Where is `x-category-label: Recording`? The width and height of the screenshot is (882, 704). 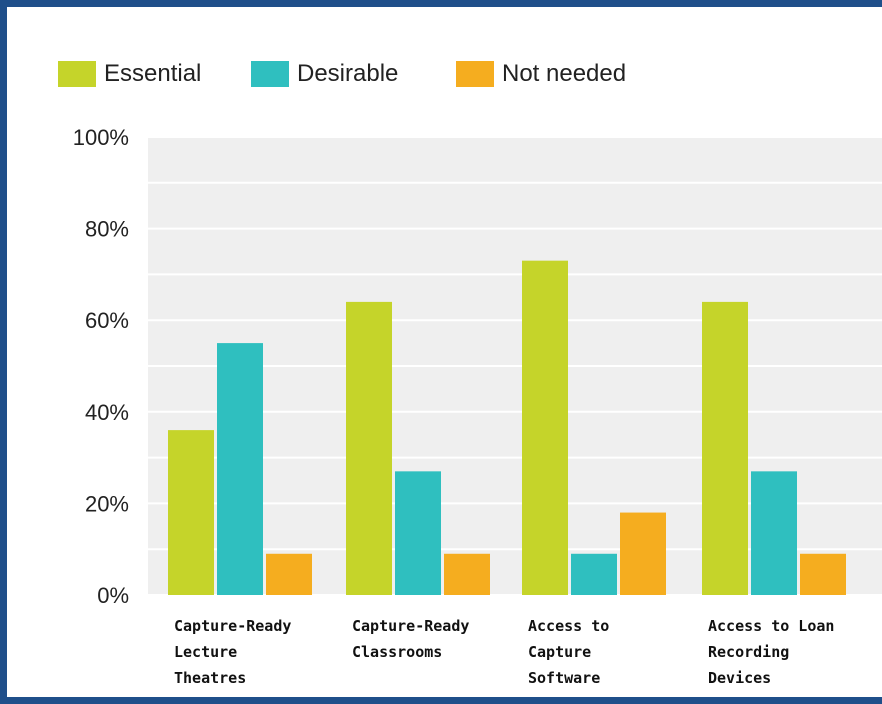 x-category-label: Recording is located at coordinates (748, 652).